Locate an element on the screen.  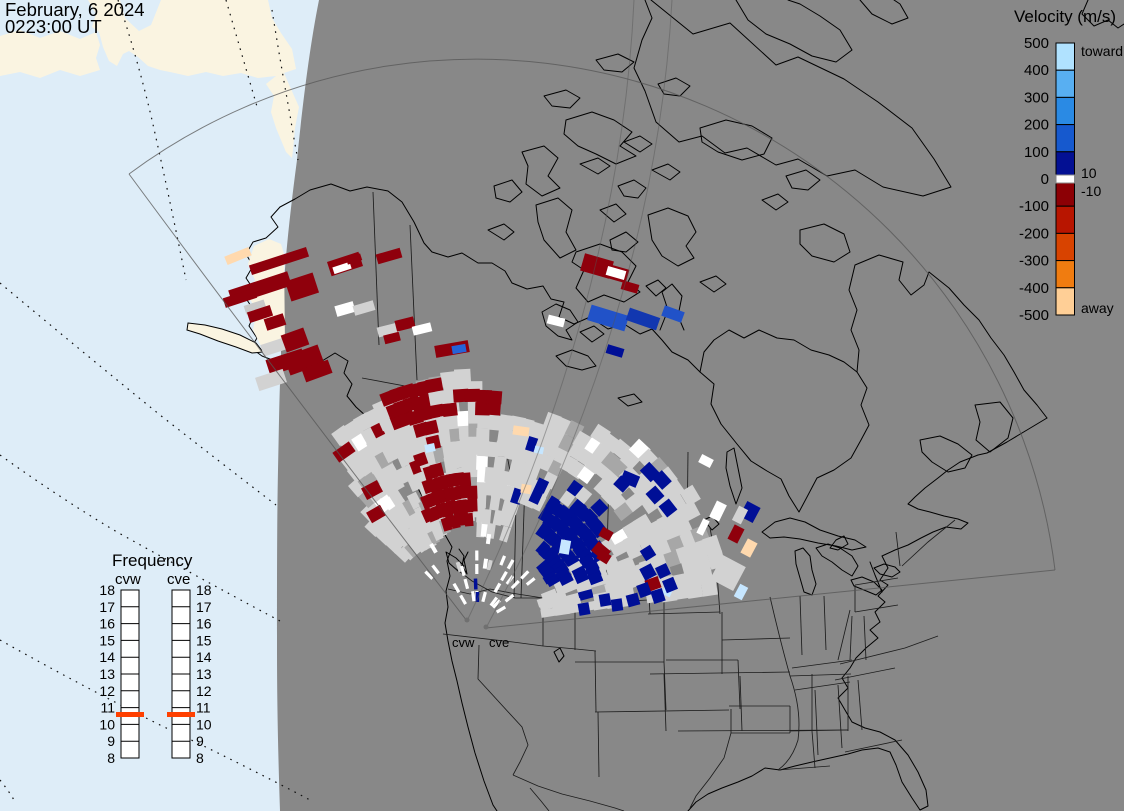
svg-text: 400 is located at coordinates (1036, 70).